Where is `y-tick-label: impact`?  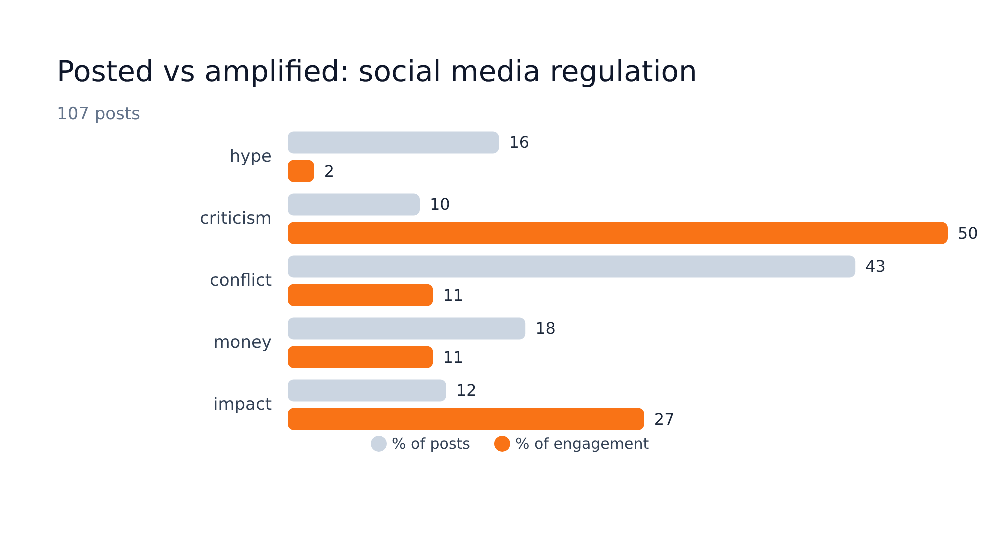 y-tick-label: impact is located at coordinates (242, 405).